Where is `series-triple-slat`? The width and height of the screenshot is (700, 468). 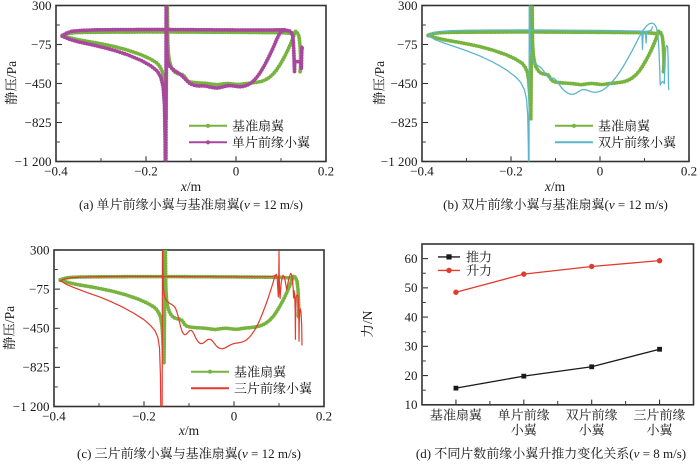 series-triple-slat is located at coordinates (181, 328).